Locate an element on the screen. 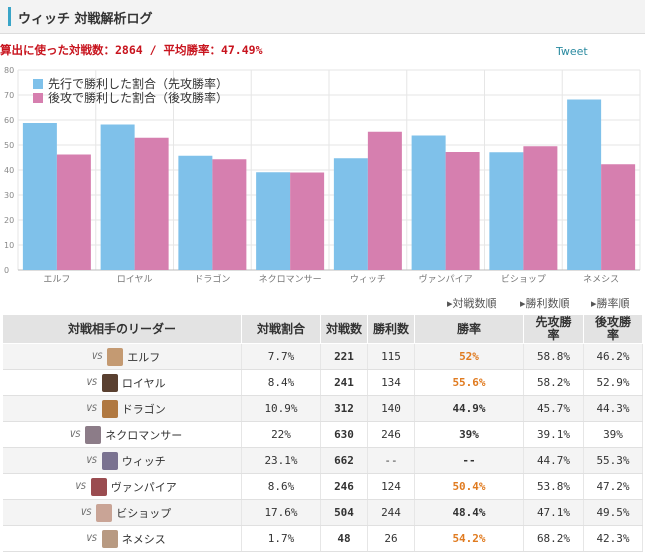 Image resolution: width=645 pixels, height=552 pixels. ratio-cell: 22% is located at coordinates (281, 434).